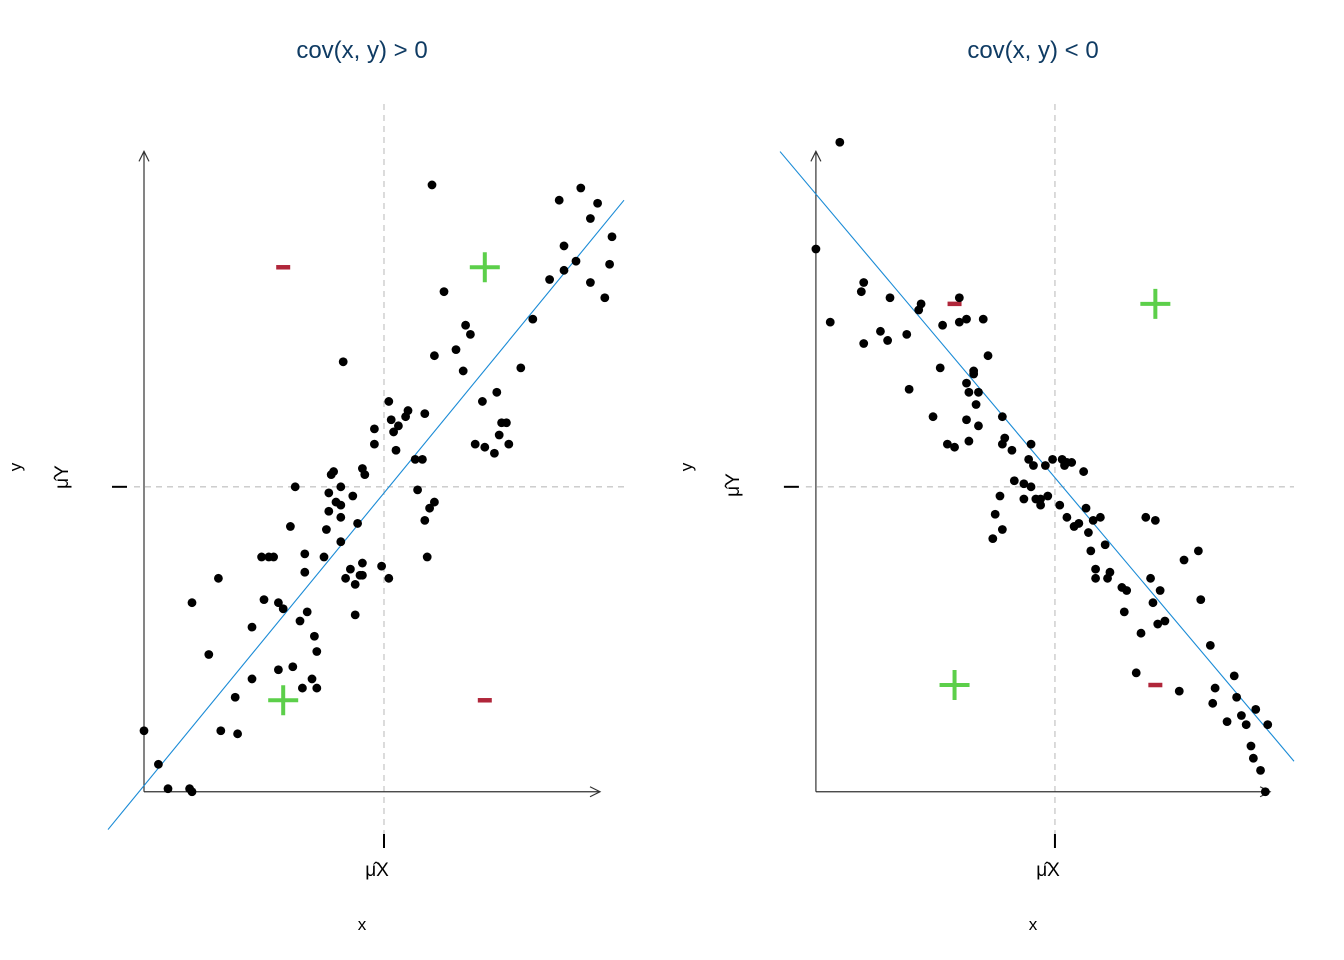 This screenshot has width=1344, height=960. I want to click on y-axis-arrow, so click(144, 156).